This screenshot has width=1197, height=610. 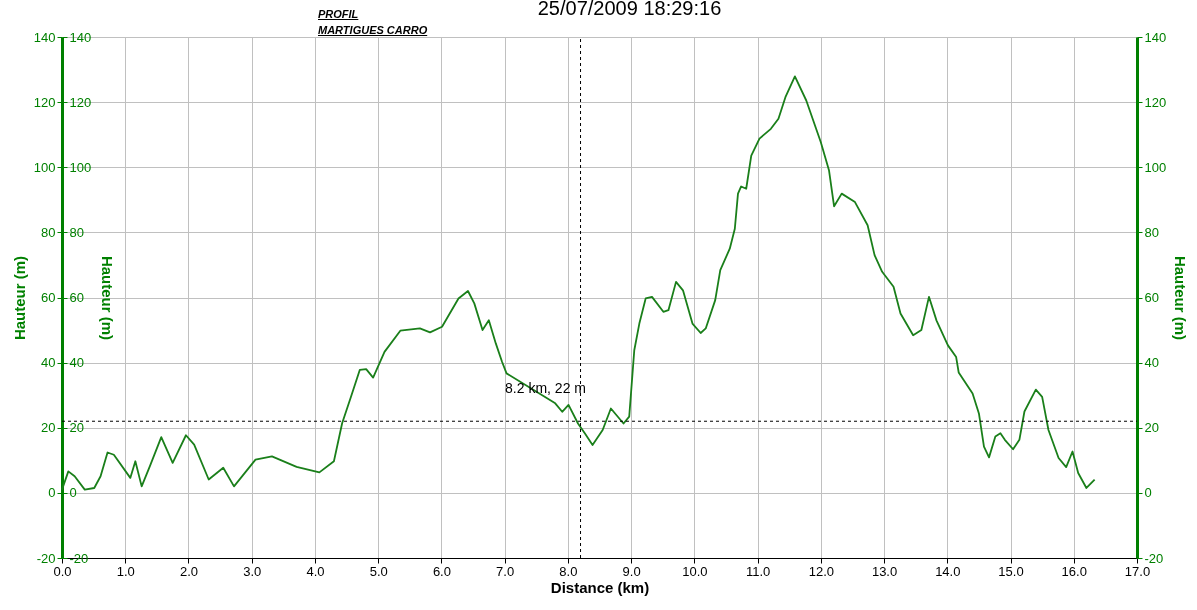 I want to click on x-tick-label: 0.0, so click(x=62, y=571).